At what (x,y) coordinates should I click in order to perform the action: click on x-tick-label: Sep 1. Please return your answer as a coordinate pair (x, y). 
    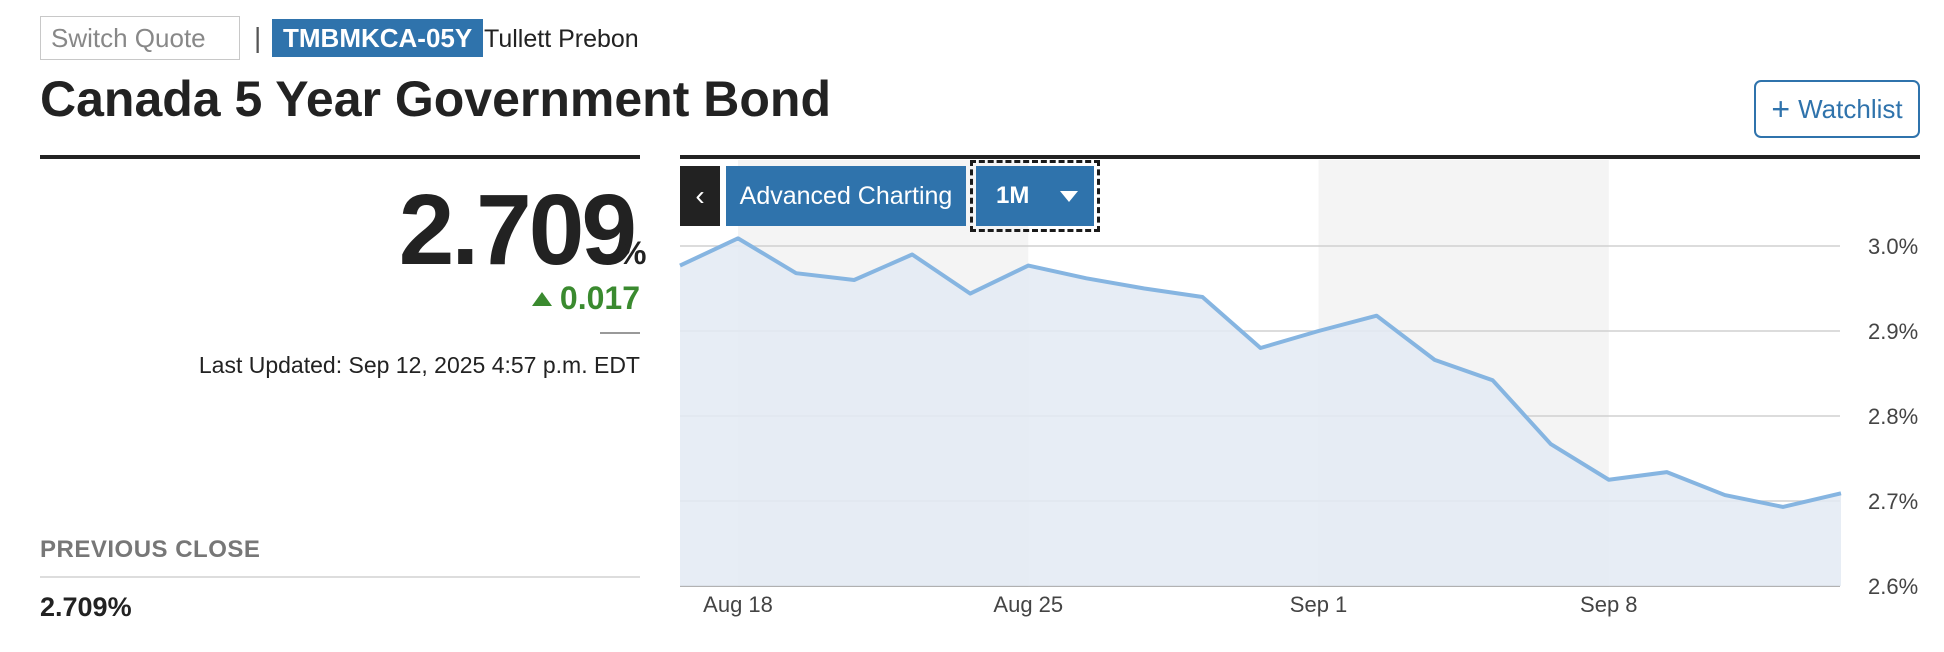
    Looking at the image, I should click on (1319, 604).